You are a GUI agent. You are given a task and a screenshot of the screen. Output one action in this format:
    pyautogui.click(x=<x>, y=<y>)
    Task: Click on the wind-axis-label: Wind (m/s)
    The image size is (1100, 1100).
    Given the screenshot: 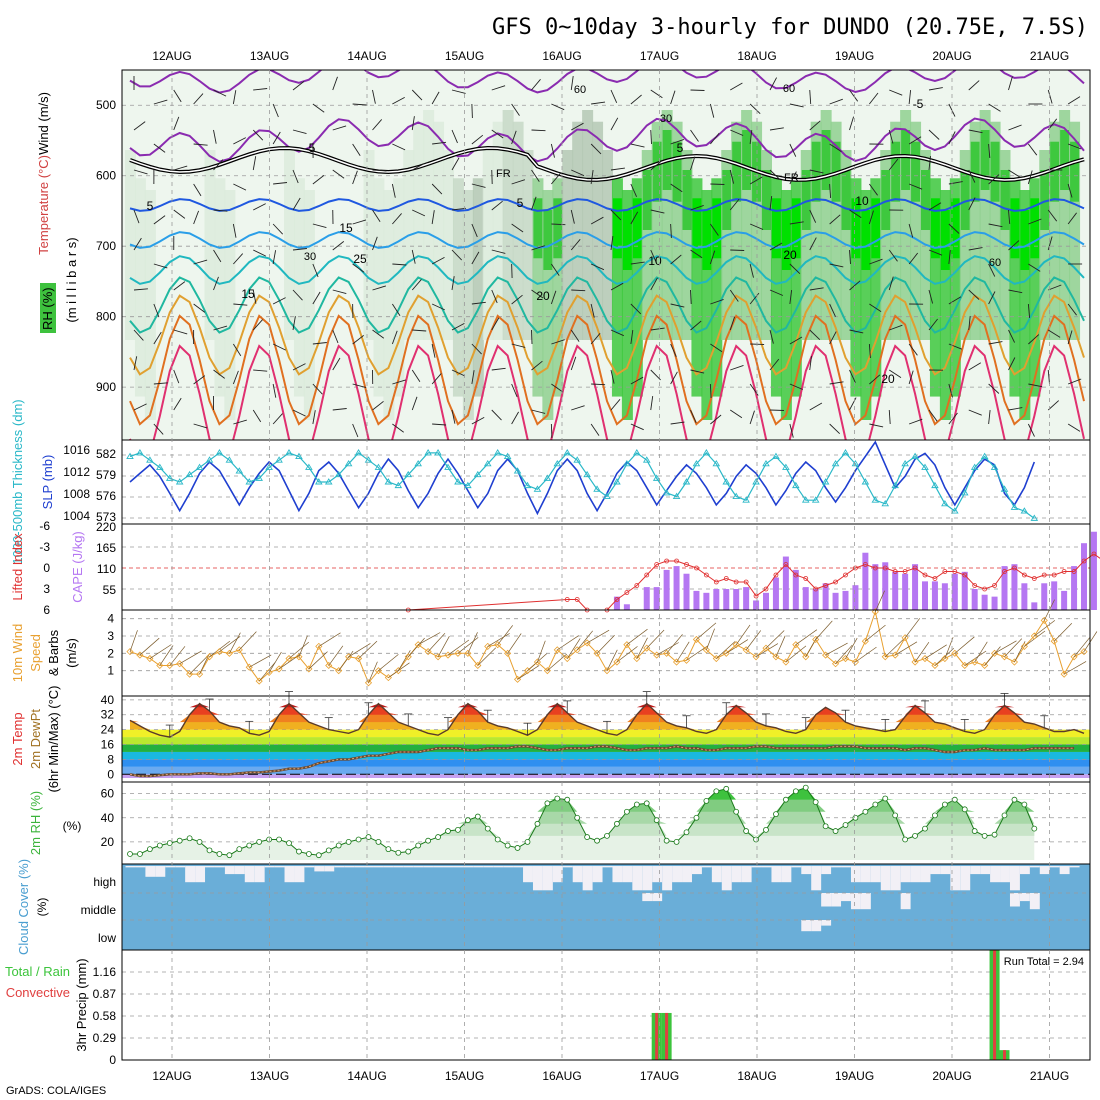 What is the action you would take?
    pyautogui.click(x=43, y=123)
    